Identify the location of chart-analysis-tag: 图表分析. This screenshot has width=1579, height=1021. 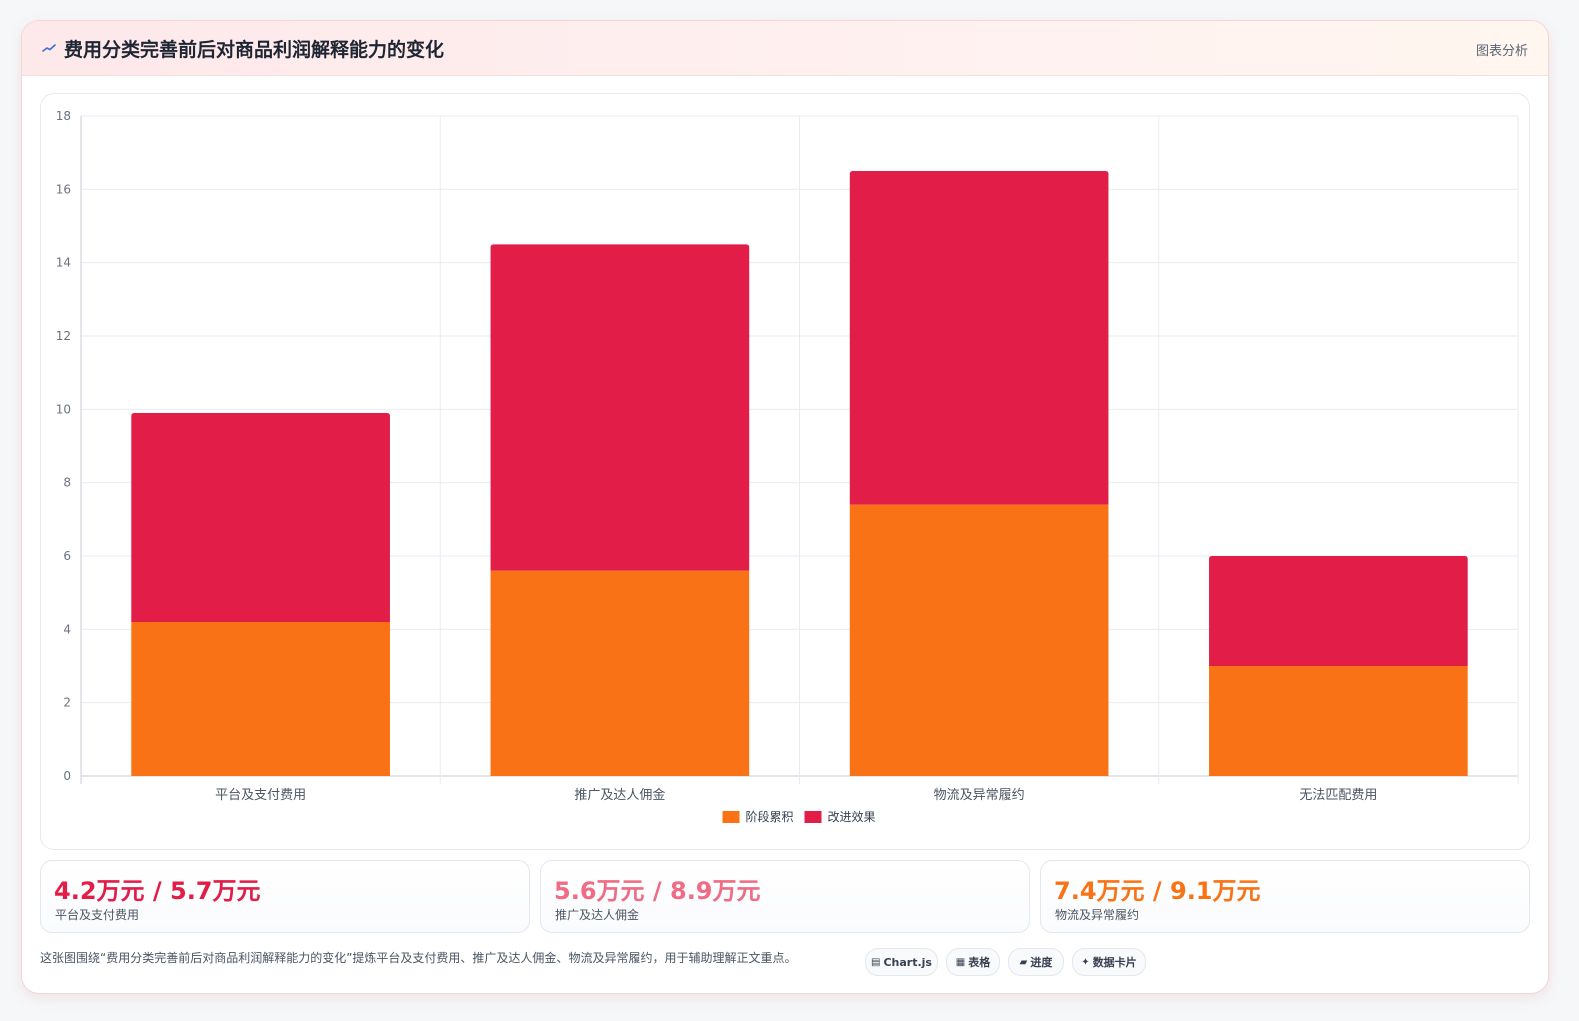
(1501, 51).